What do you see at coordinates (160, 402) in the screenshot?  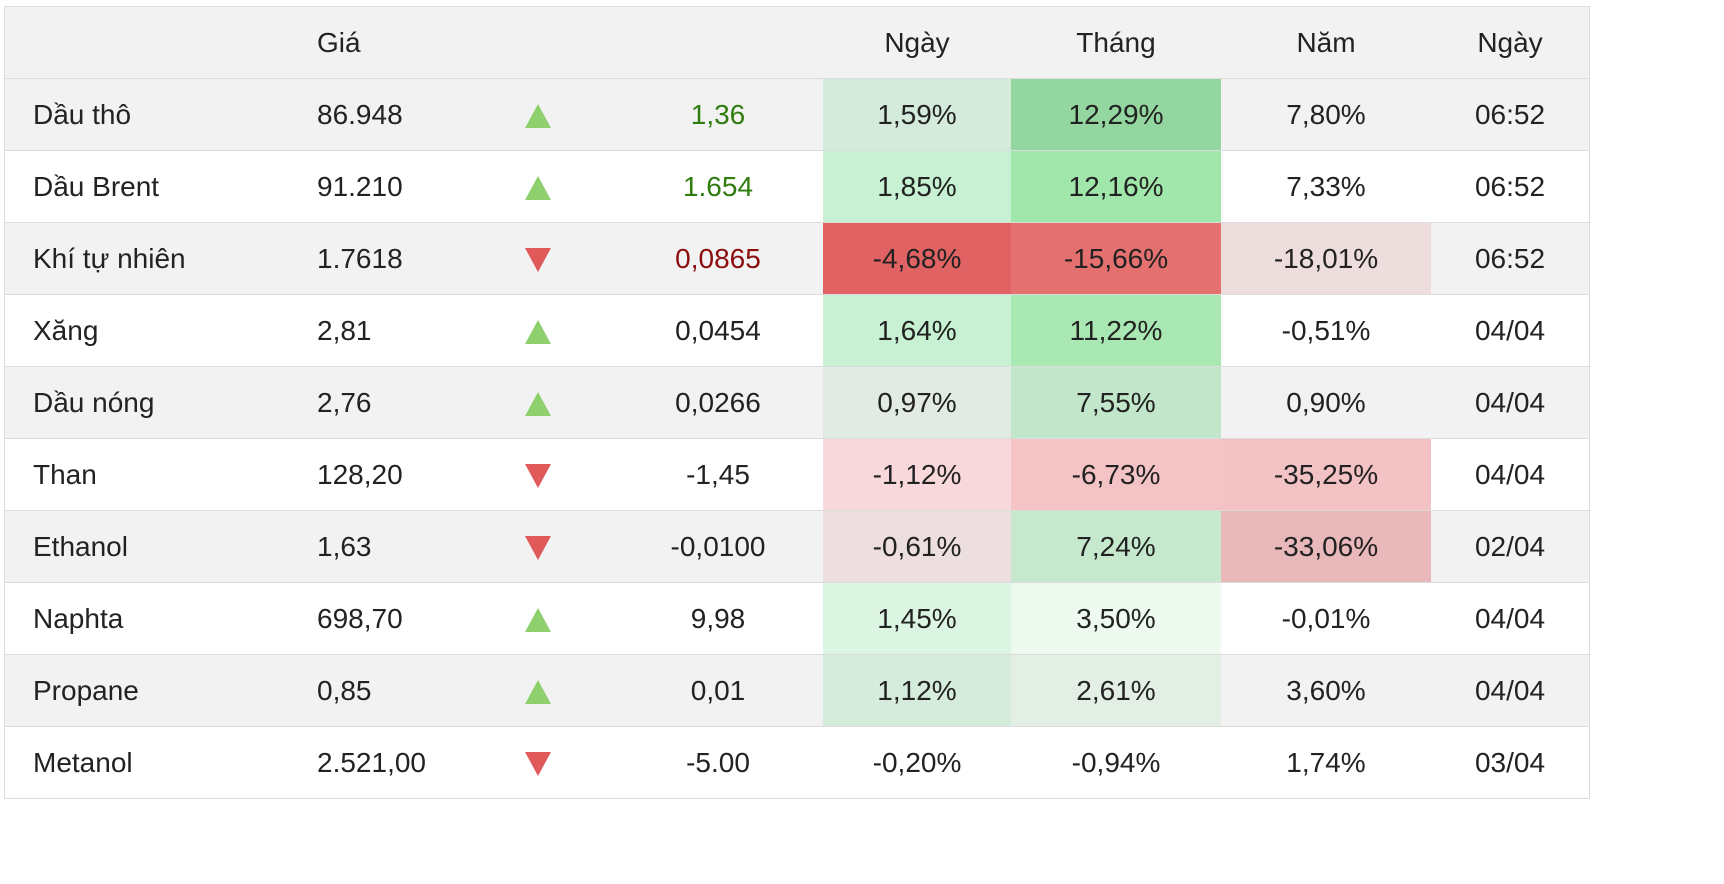 I see `commodity-name: Dầu nóng` at bounding box center [160, 402].